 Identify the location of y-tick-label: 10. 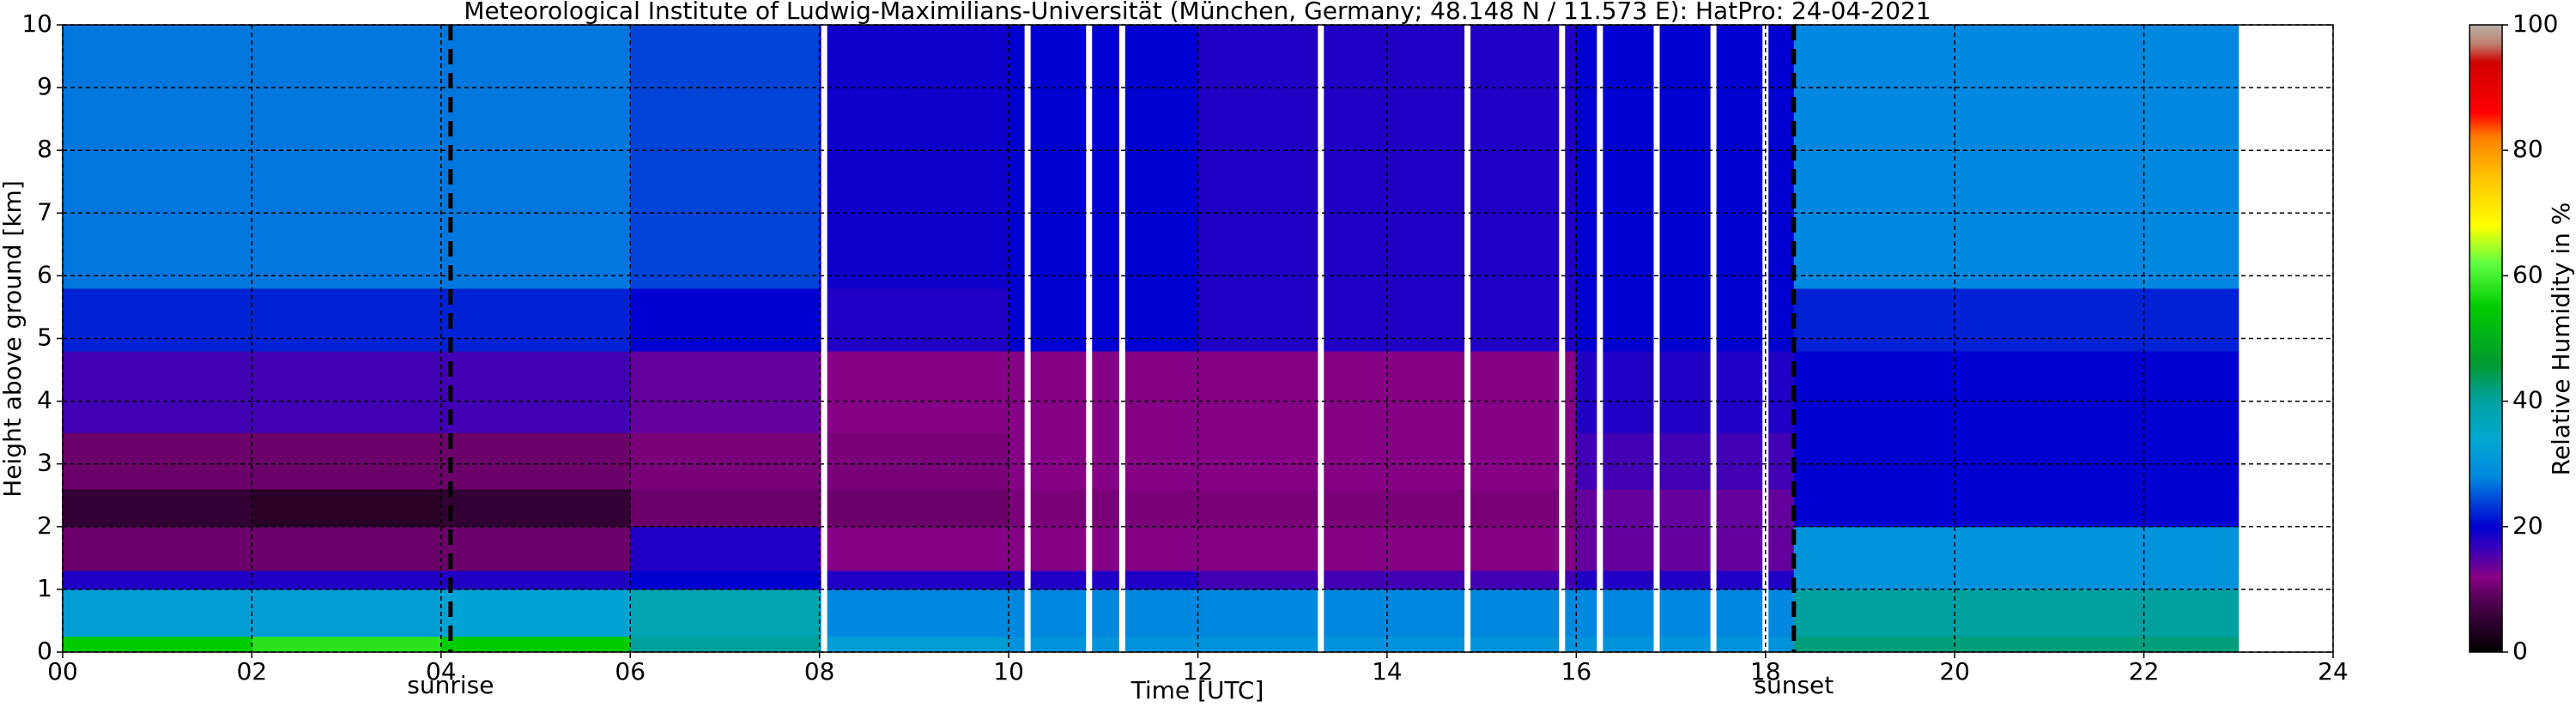
(36, 24).